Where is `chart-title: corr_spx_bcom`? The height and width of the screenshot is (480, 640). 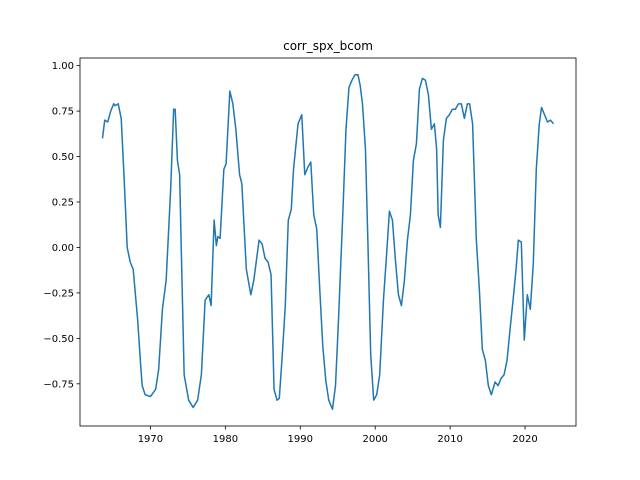
chart-title: corr_spx_bcom is located at coordinates (328, 46).